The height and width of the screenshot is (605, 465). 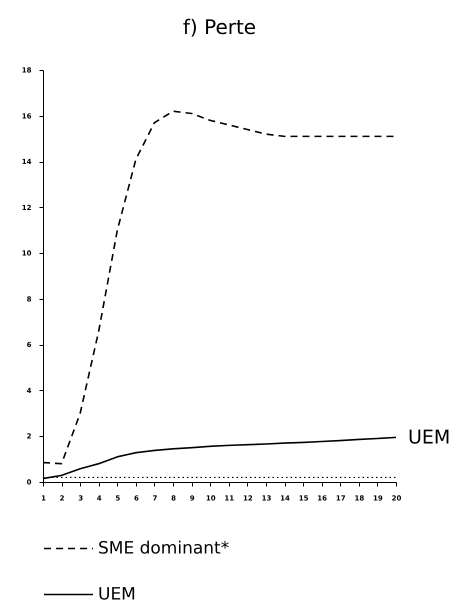 I want to click on legend-label: SME dominant*, so click(x=164, y=548).